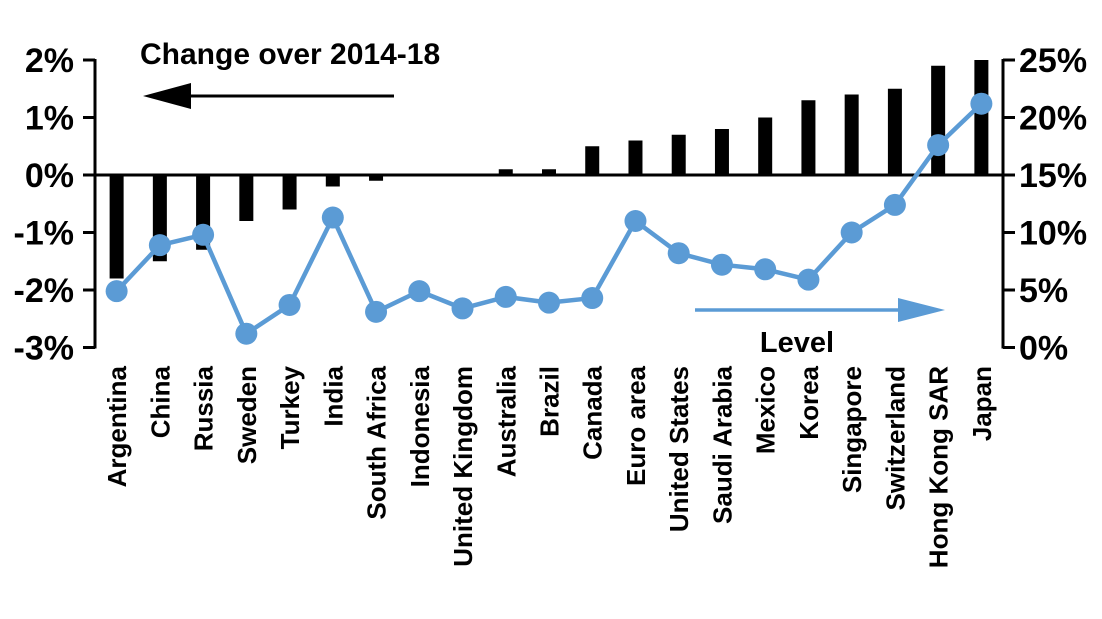  What do you see at coordinates (678, 154) in the screenshot?
I see `bar-united-states` at bounding box center [678, 154].